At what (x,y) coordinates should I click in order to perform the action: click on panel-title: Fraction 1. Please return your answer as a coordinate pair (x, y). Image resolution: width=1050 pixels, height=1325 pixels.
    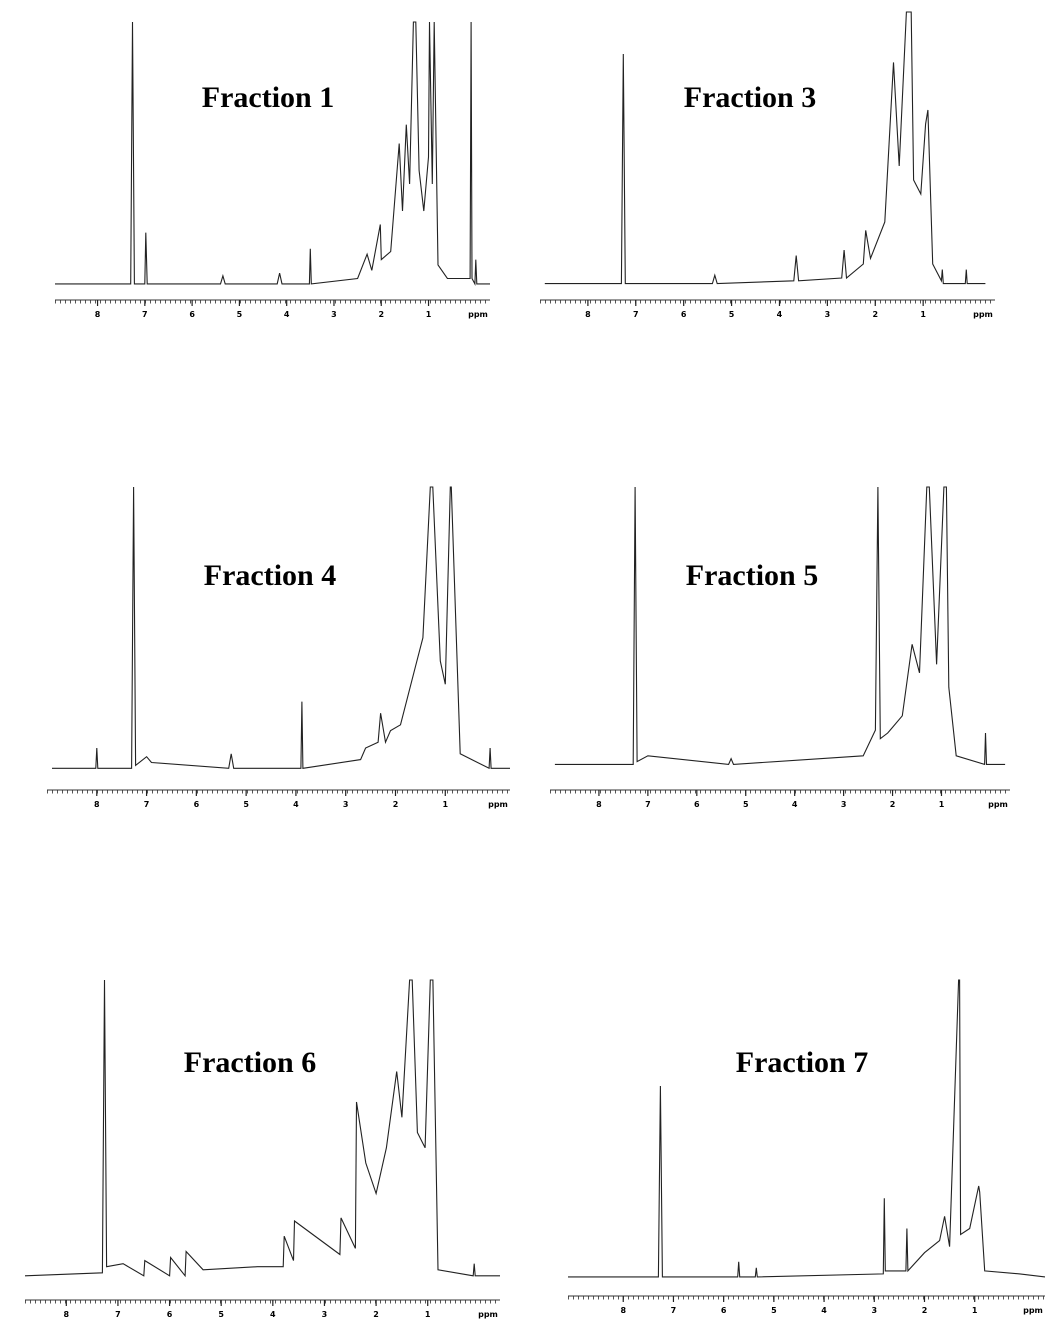
    Looking at the image, I should click on (268, 97).